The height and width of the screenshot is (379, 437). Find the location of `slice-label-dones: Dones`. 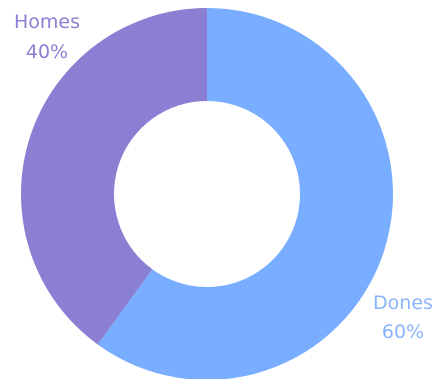

slice-label-dones: Dones is located at coordinates (403, 303).